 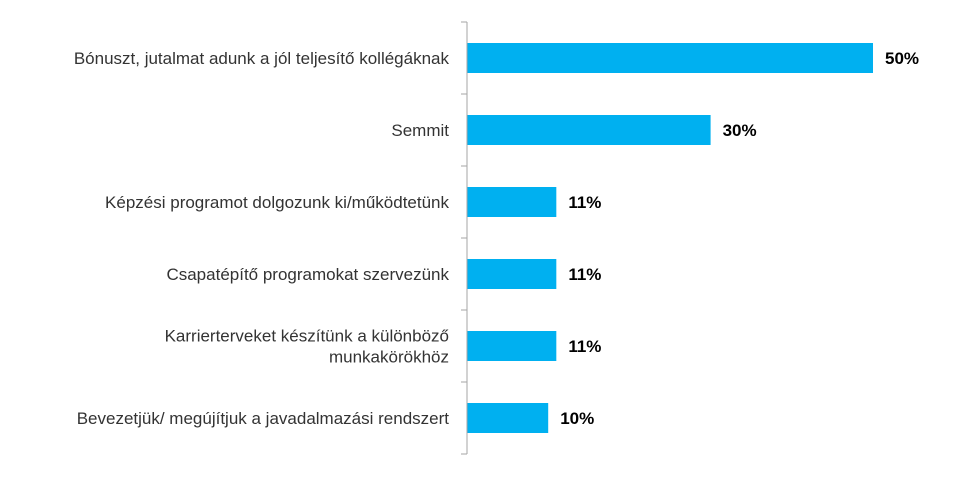 I want to click on category-label-line: Csapatépítő programokat szervezünk, so click(x=307, y=274).